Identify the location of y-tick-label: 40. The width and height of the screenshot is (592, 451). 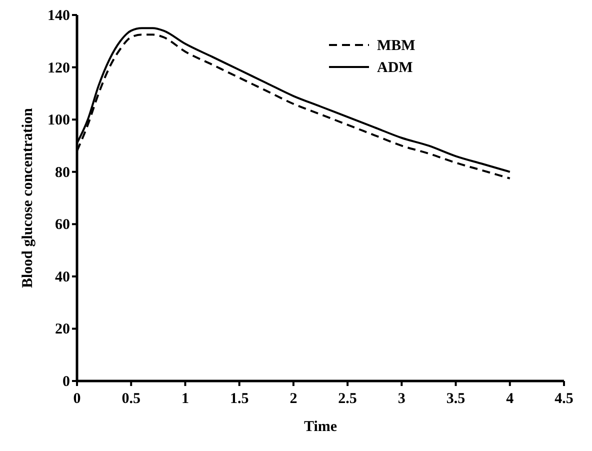
(62, 277).